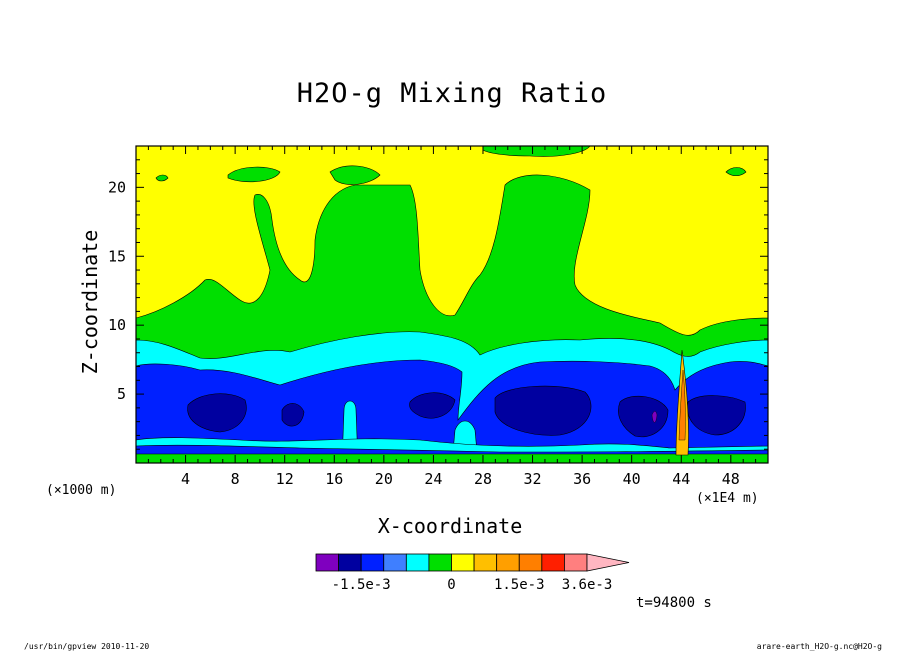 This screenshot has width=904, height=654. What do you see at coordinates (450, 526) in the screenshot?
I see `x-axis-label: X-coordinate` at bounding box center [450, 526].